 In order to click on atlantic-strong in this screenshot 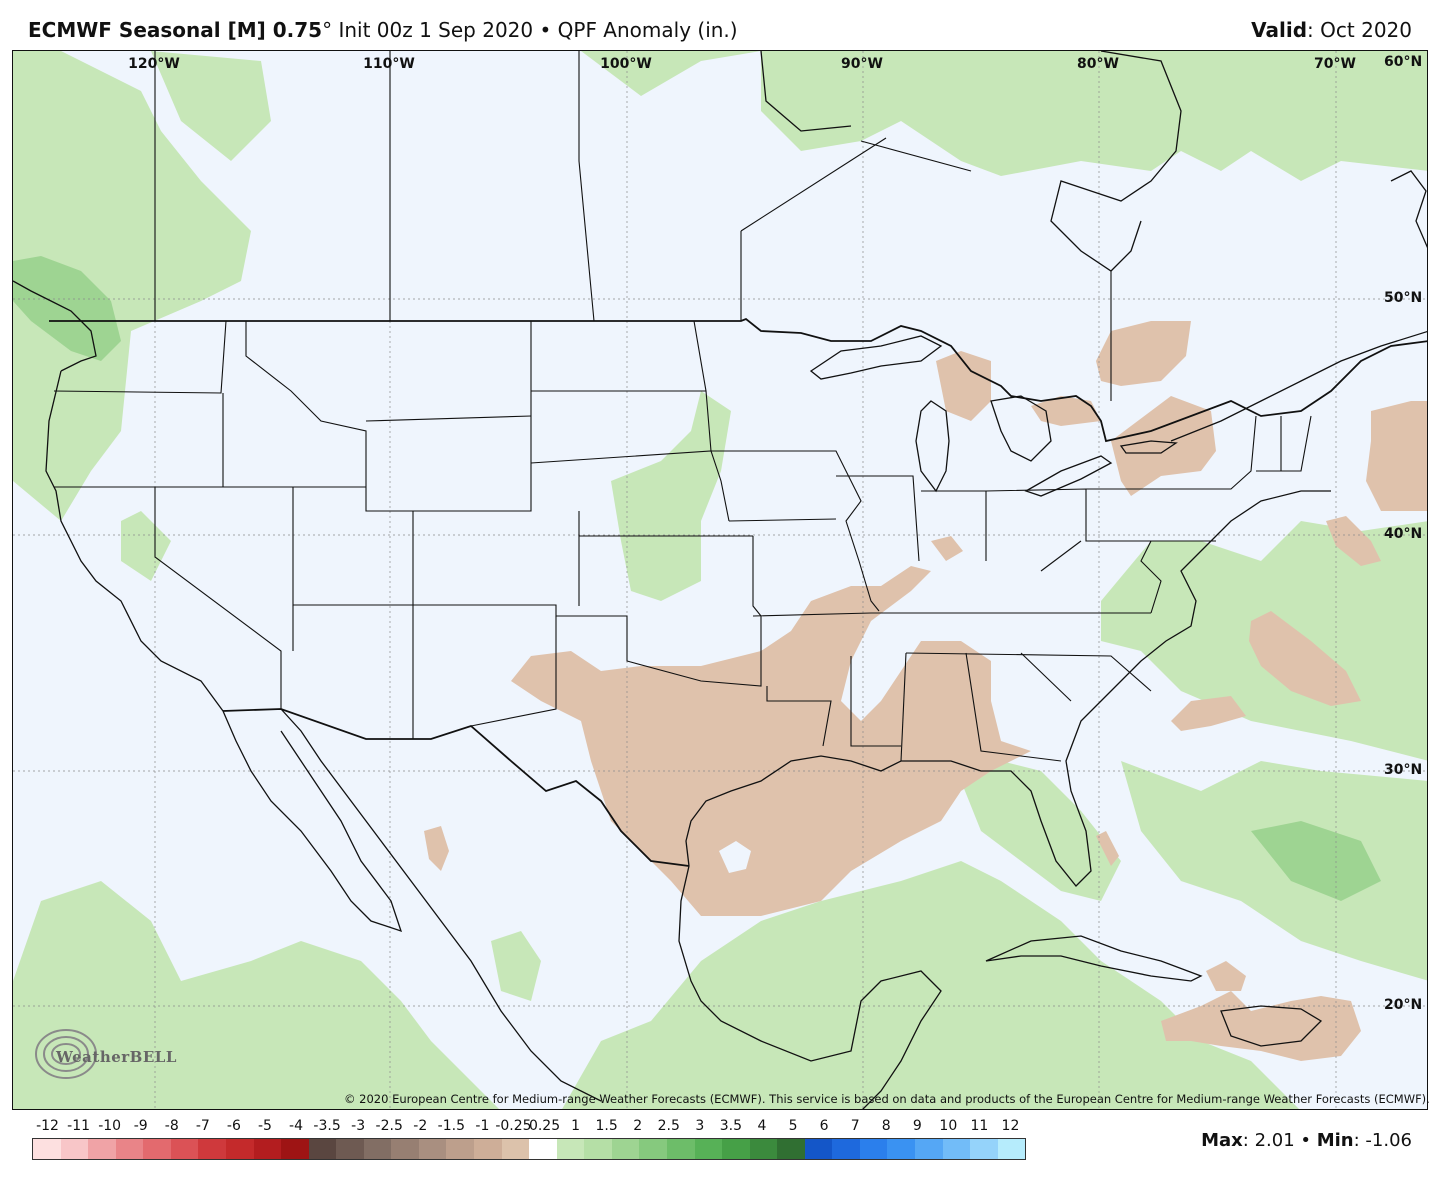, I will do `click(1316, 861)`.